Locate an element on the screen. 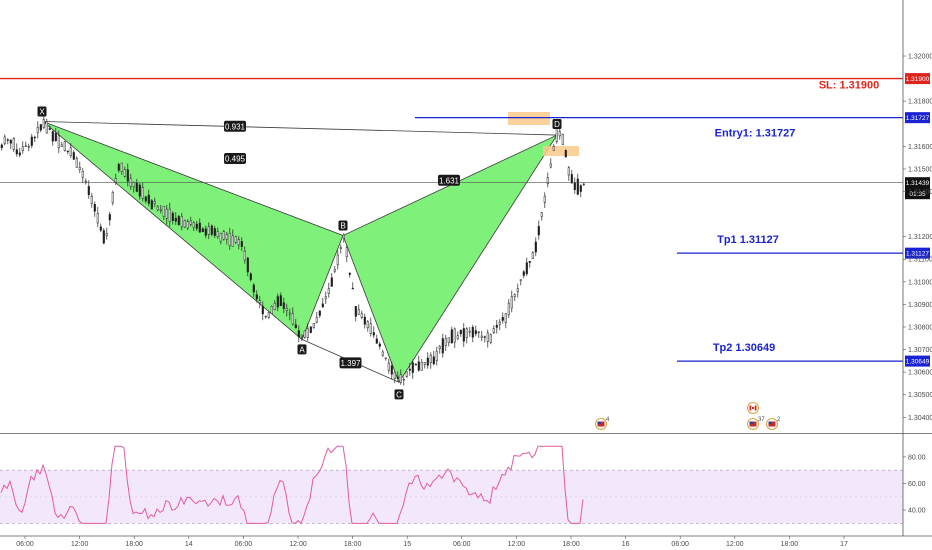  price-tick-label: 1.32000 is located at coordinates (920, 57).